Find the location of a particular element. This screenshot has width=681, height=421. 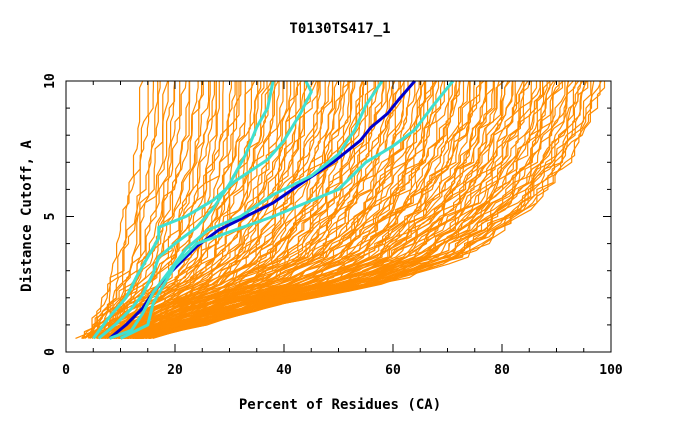

x-tick-label: 40 is located at coordinates (284, 370).